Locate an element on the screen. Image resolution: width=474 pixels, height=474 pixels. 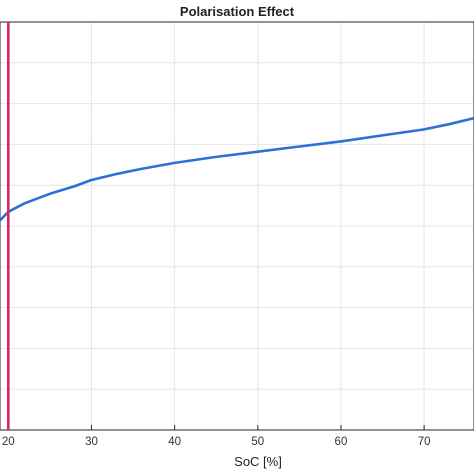
x-tick-label: 20 is located at coordinates (8, 442).